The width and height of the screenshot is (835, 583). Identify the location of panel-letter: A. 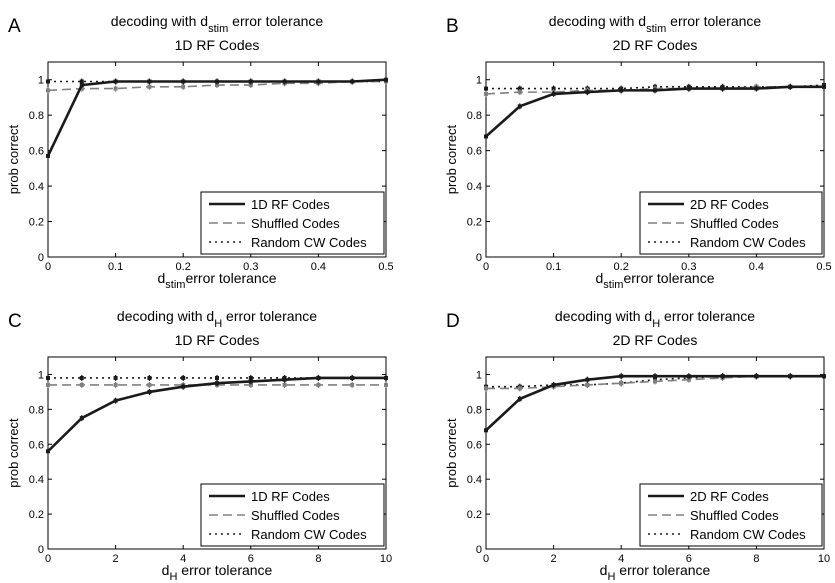
(14, 26).